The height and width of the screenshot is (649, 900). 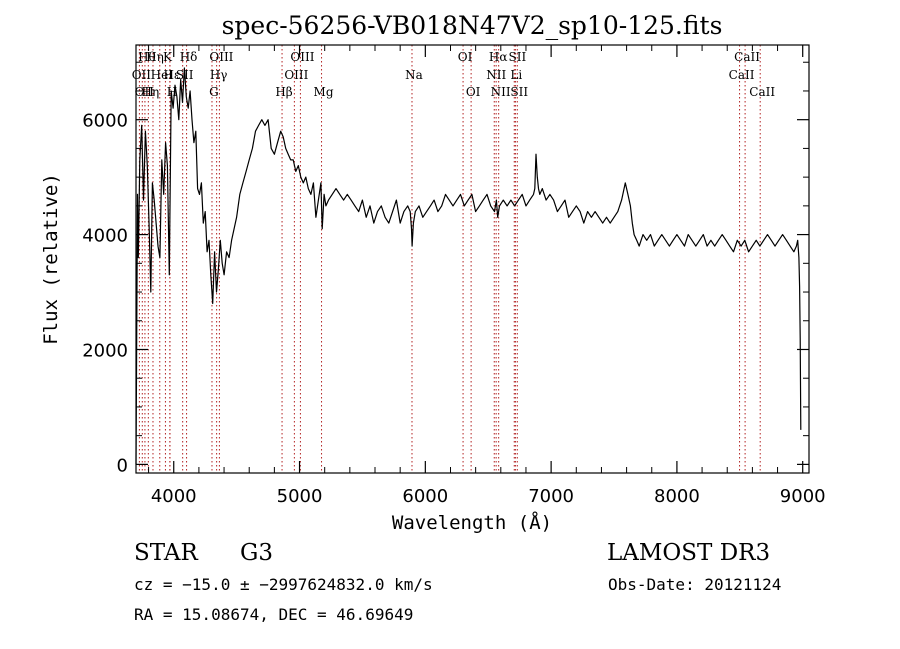 What do you see at coordinates (142, 75) in the screenshot?
I see `line-label-0: OII` at bounding box center [142, 75].